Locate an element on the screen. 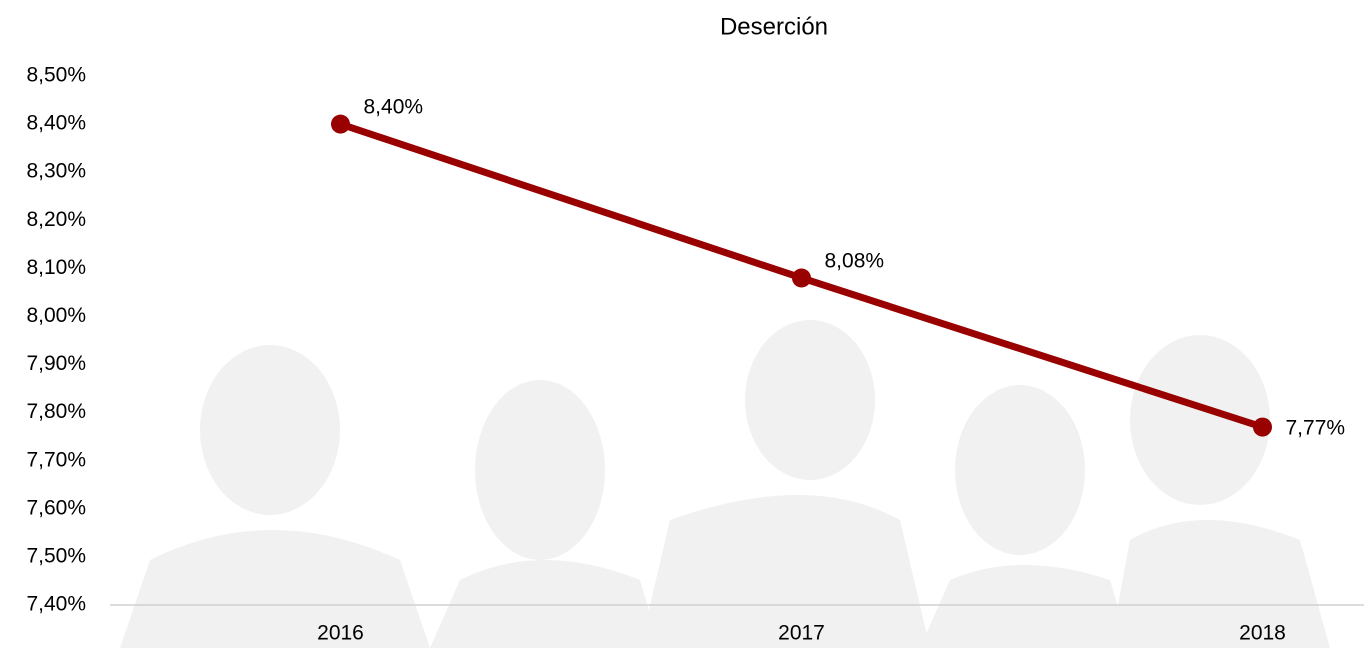 Image resolution: width=1364 pixels, height=648 pixels. y-tick-label: 8,10% is located at coordinates (56, 267).